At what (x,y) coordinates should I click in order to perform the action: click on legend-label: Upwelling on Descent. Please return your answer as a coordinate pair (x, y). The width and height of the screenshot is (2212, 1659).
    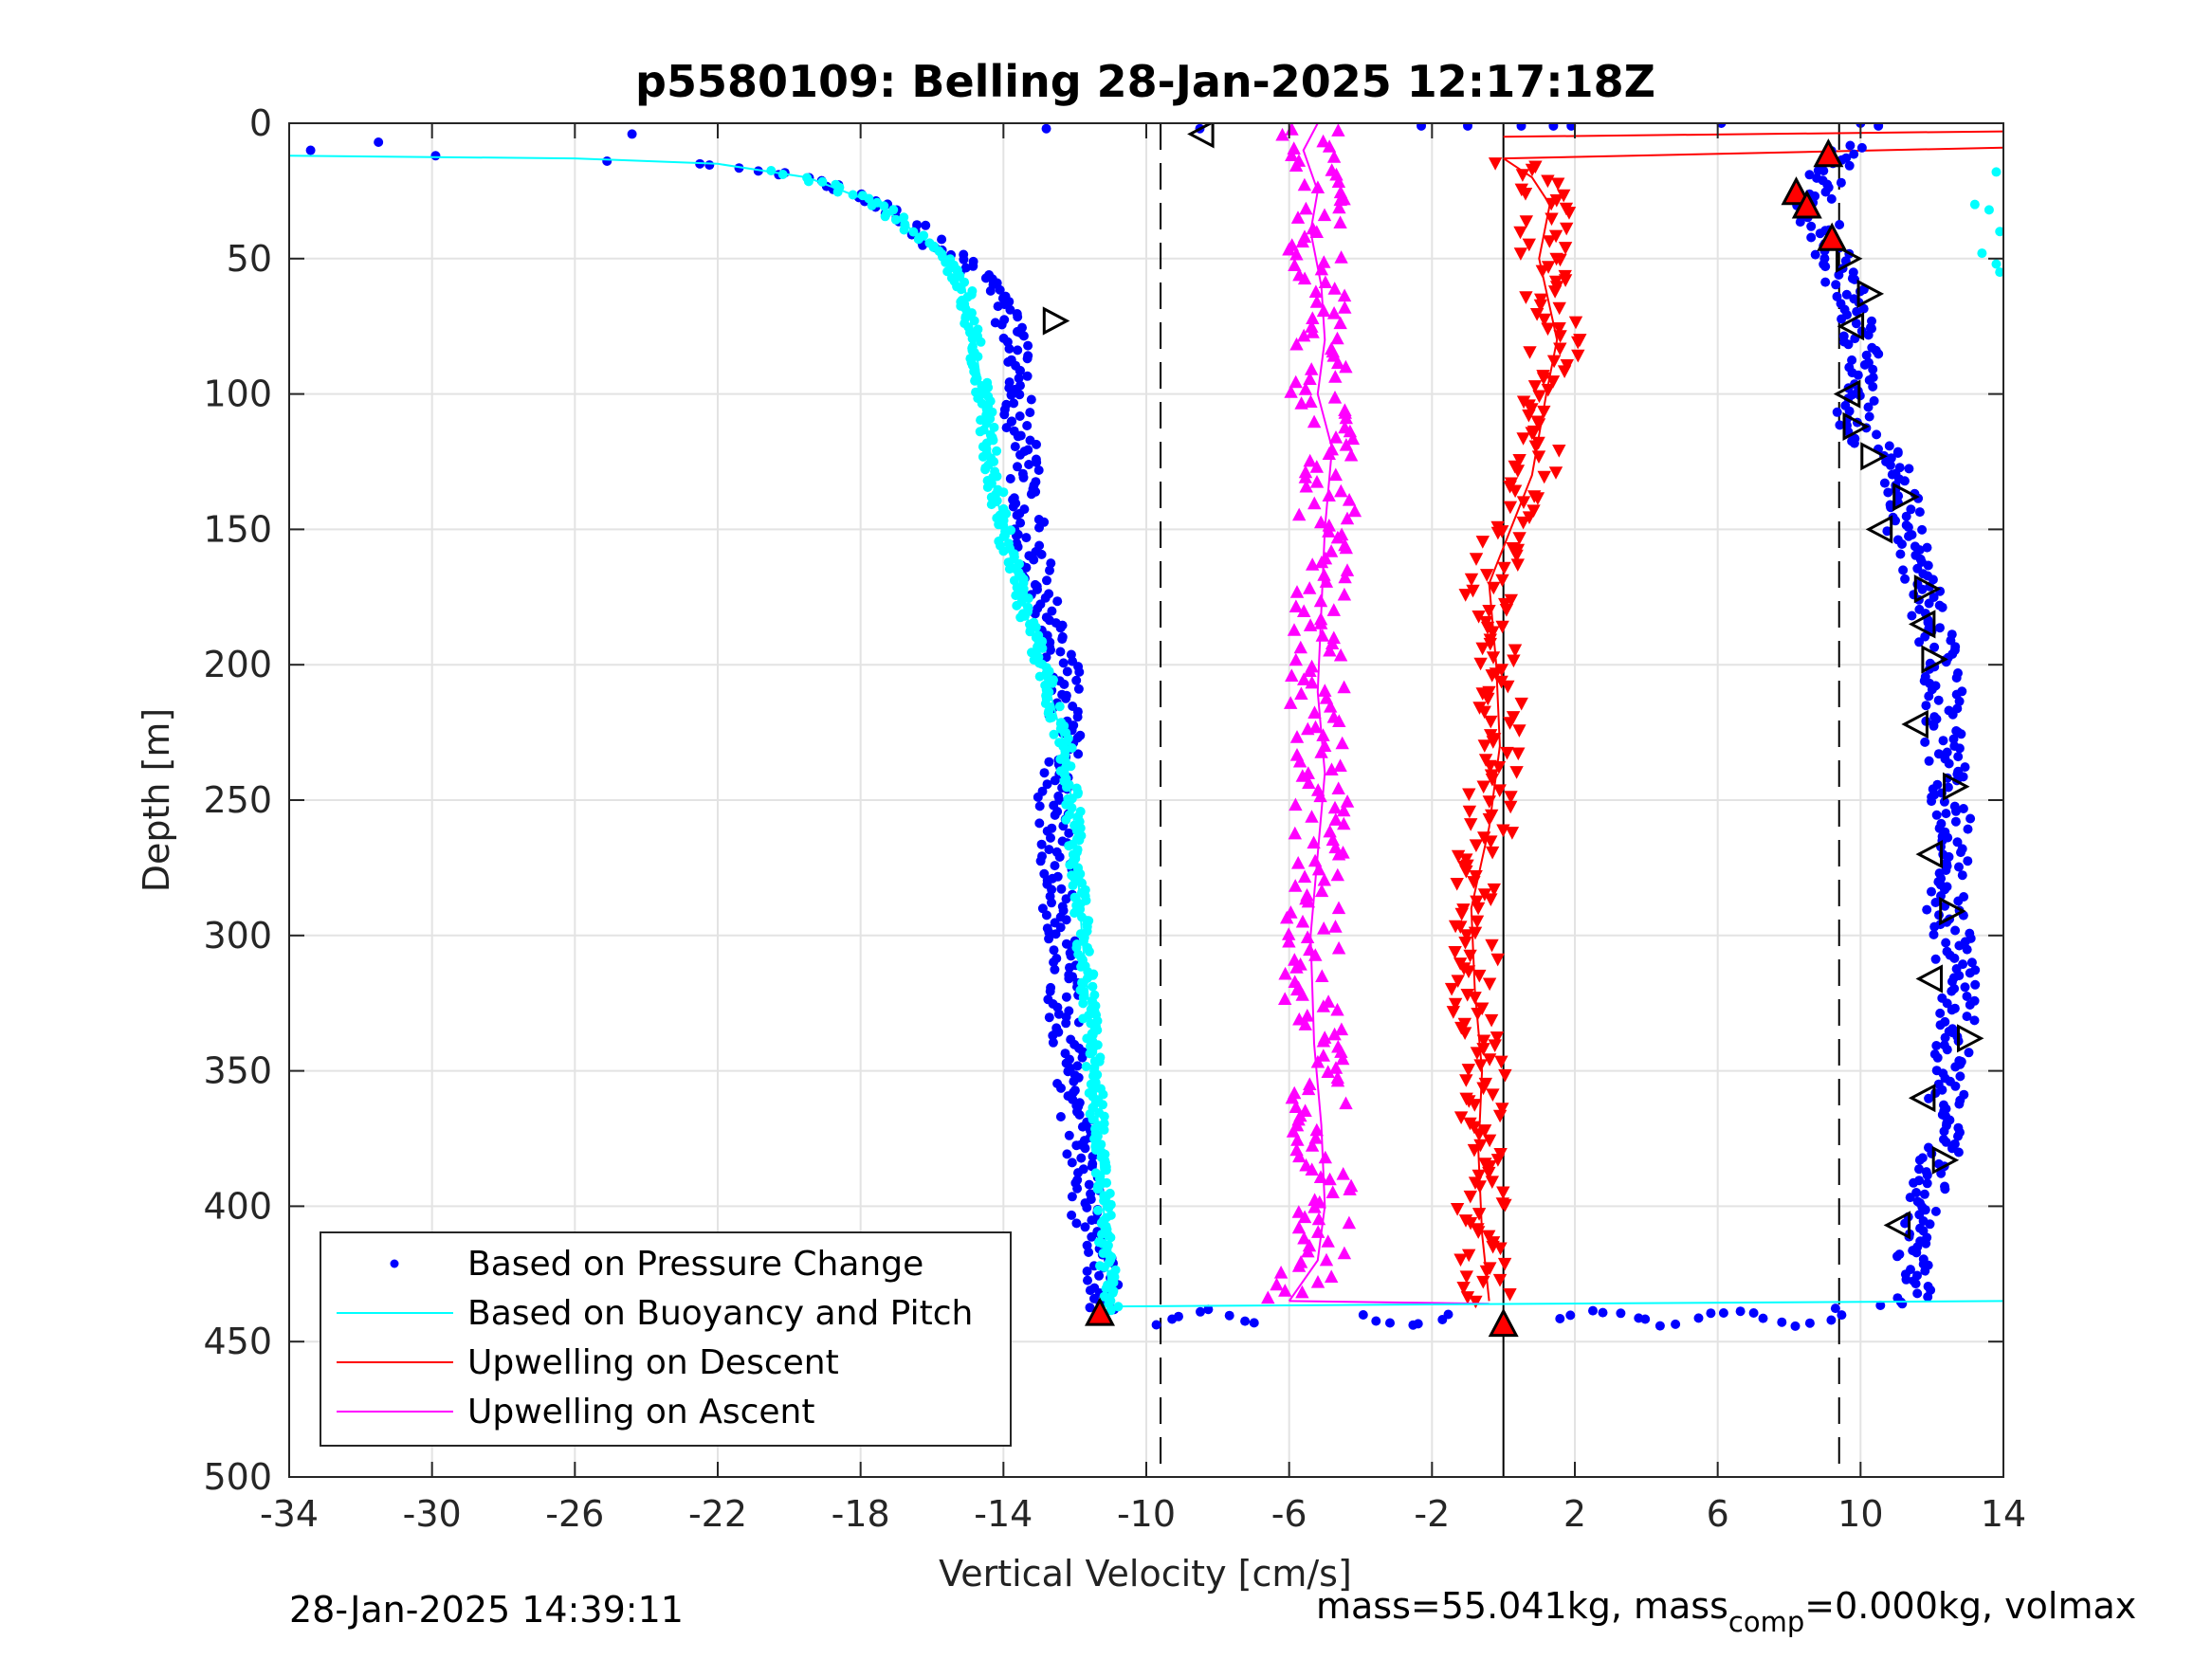
    Looking at the image, I should click on (653, 1362).